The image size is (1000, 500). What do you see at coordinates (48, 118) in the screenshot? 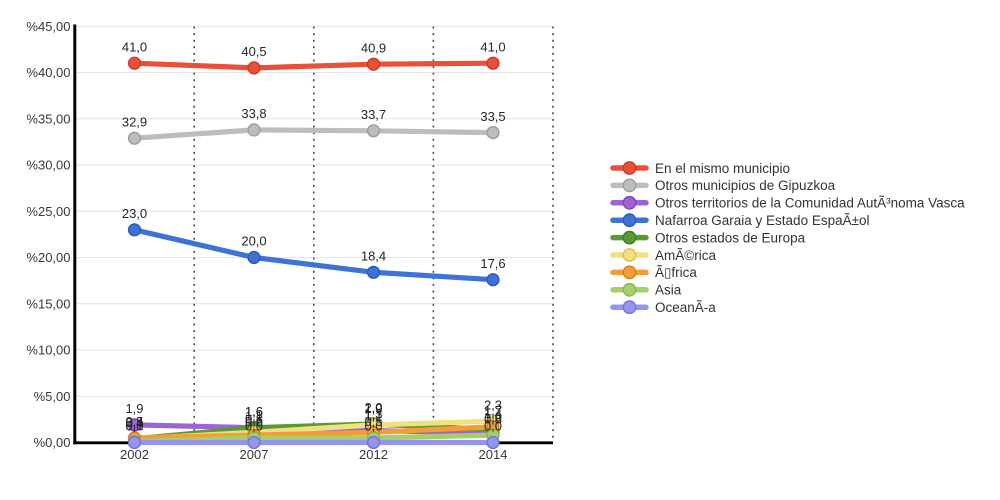
I see `svg-text: %35,00` at bounding box center [48, 118].